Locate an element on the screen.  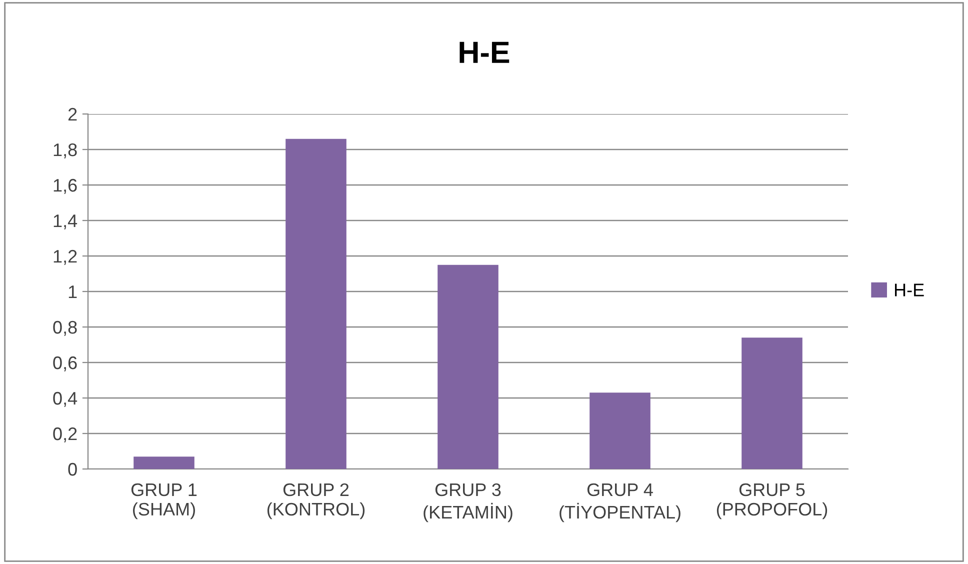
y-tick-label: 2 is located at coordinates (72, 114).